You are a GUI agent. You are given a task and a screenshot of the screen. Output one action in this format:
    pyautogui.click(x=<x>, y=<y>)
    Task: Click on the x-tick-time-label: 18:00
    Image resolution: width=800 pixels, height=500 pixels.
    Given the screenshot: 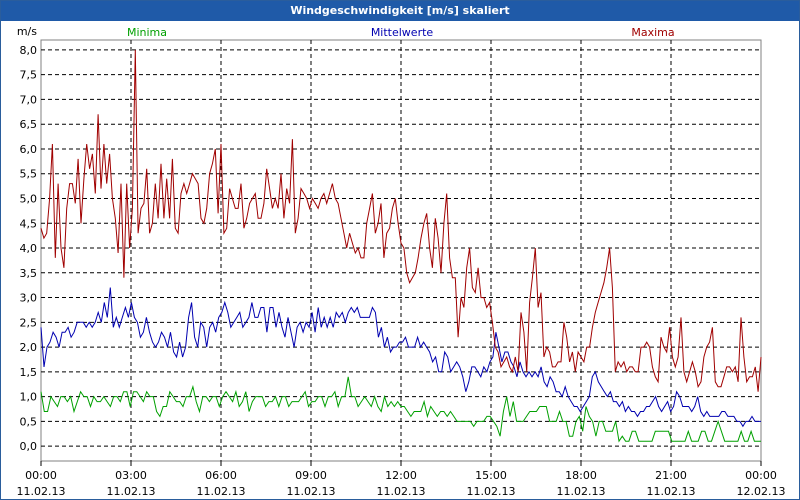 What is the action you would take?
    pyautogui.click(x=581, y=475)
    